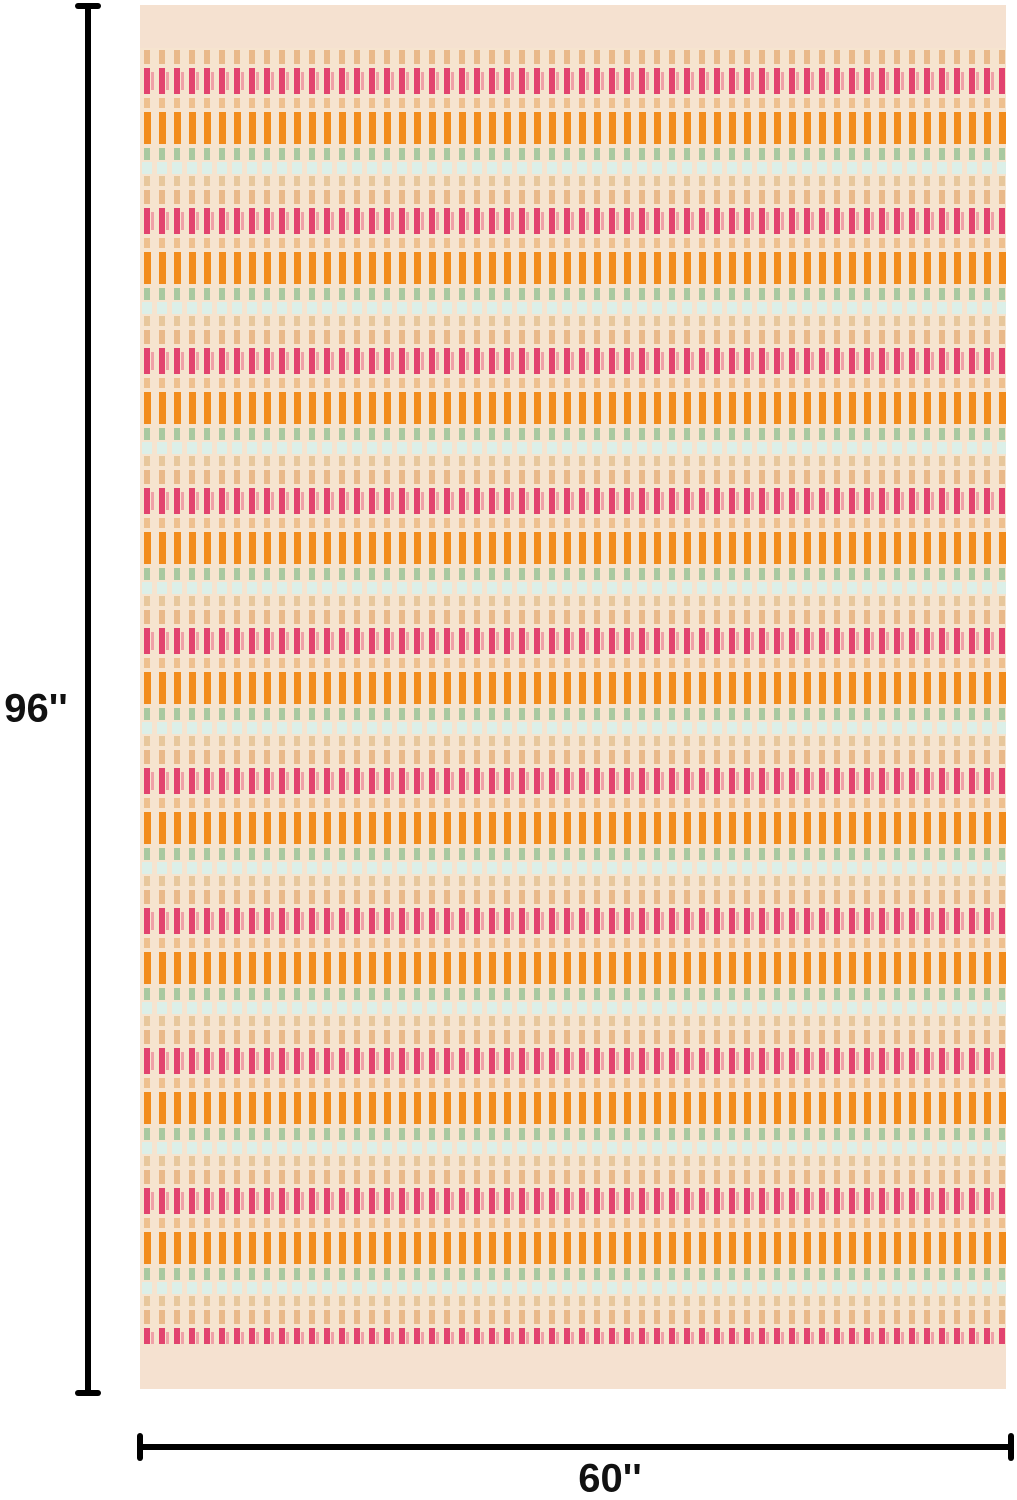 This screenshot has height=1500, width=1017. What do you see at coordinates (88, 699) in the screenshot?
I see `height-dimension` at bounding box center [88, 699].